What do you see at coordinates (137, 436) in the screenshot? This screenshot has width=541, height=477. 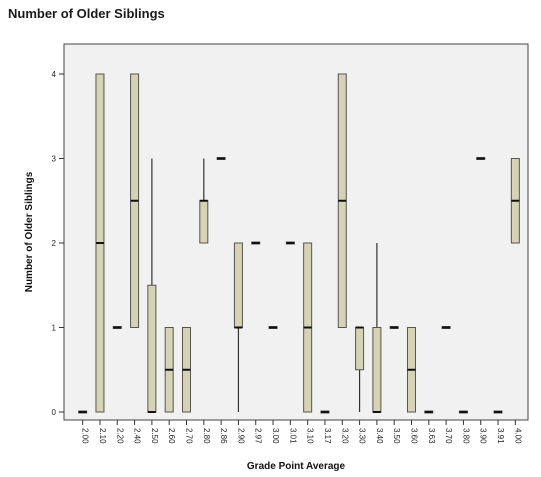 I see `x-tick-label: 2.40` at bounding box center [137, 436].